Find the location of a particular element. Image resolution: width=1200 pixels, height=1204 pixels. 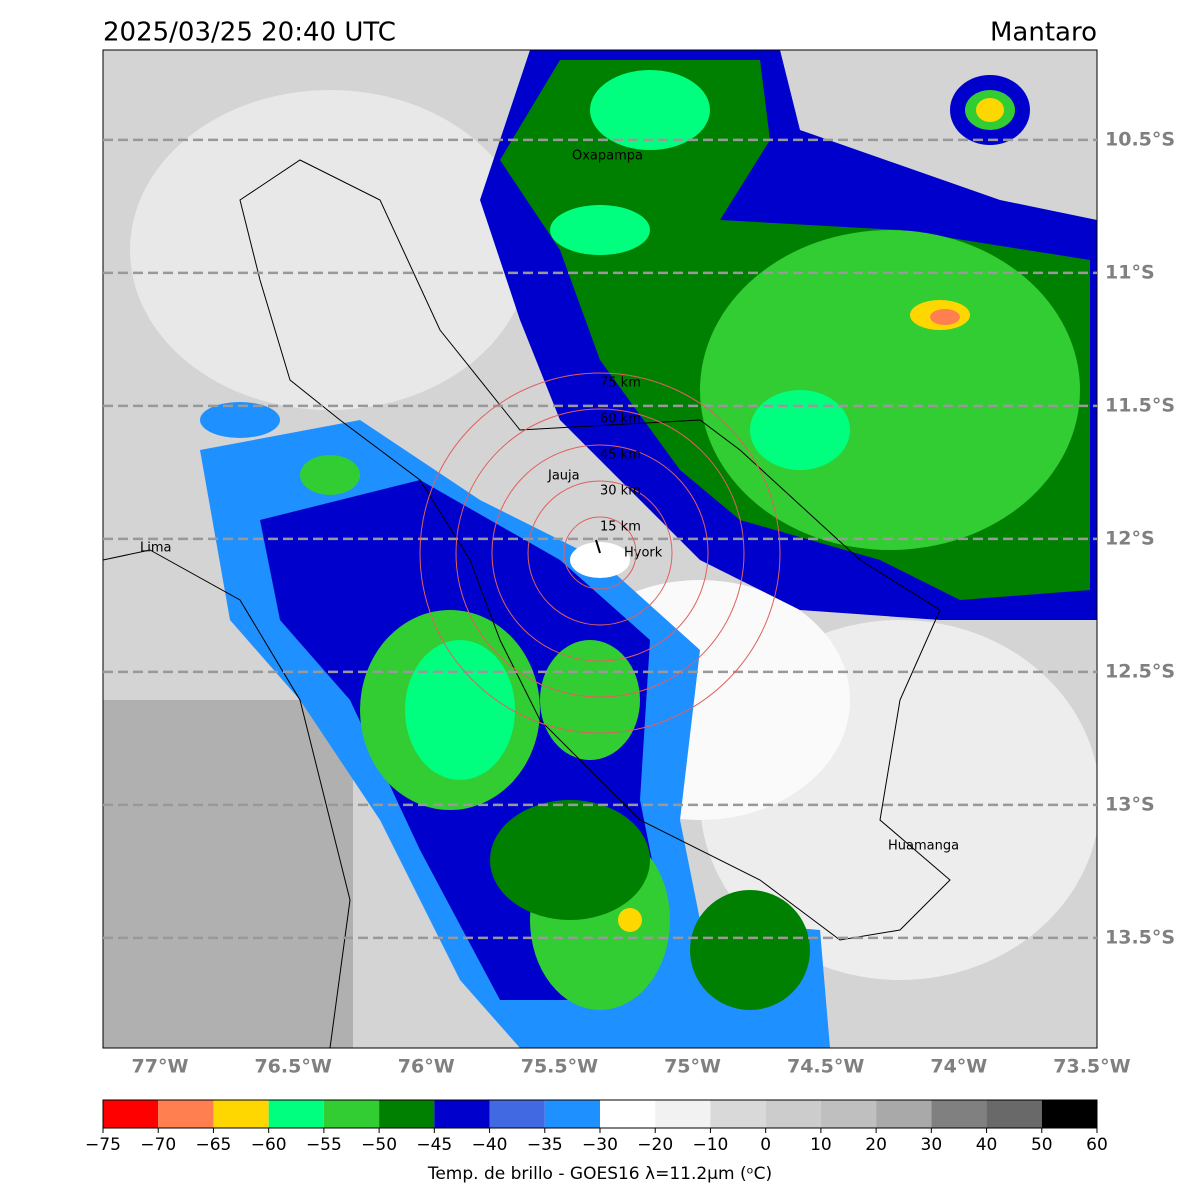

place-label: Huamanga is located at coordinates (923, 846).